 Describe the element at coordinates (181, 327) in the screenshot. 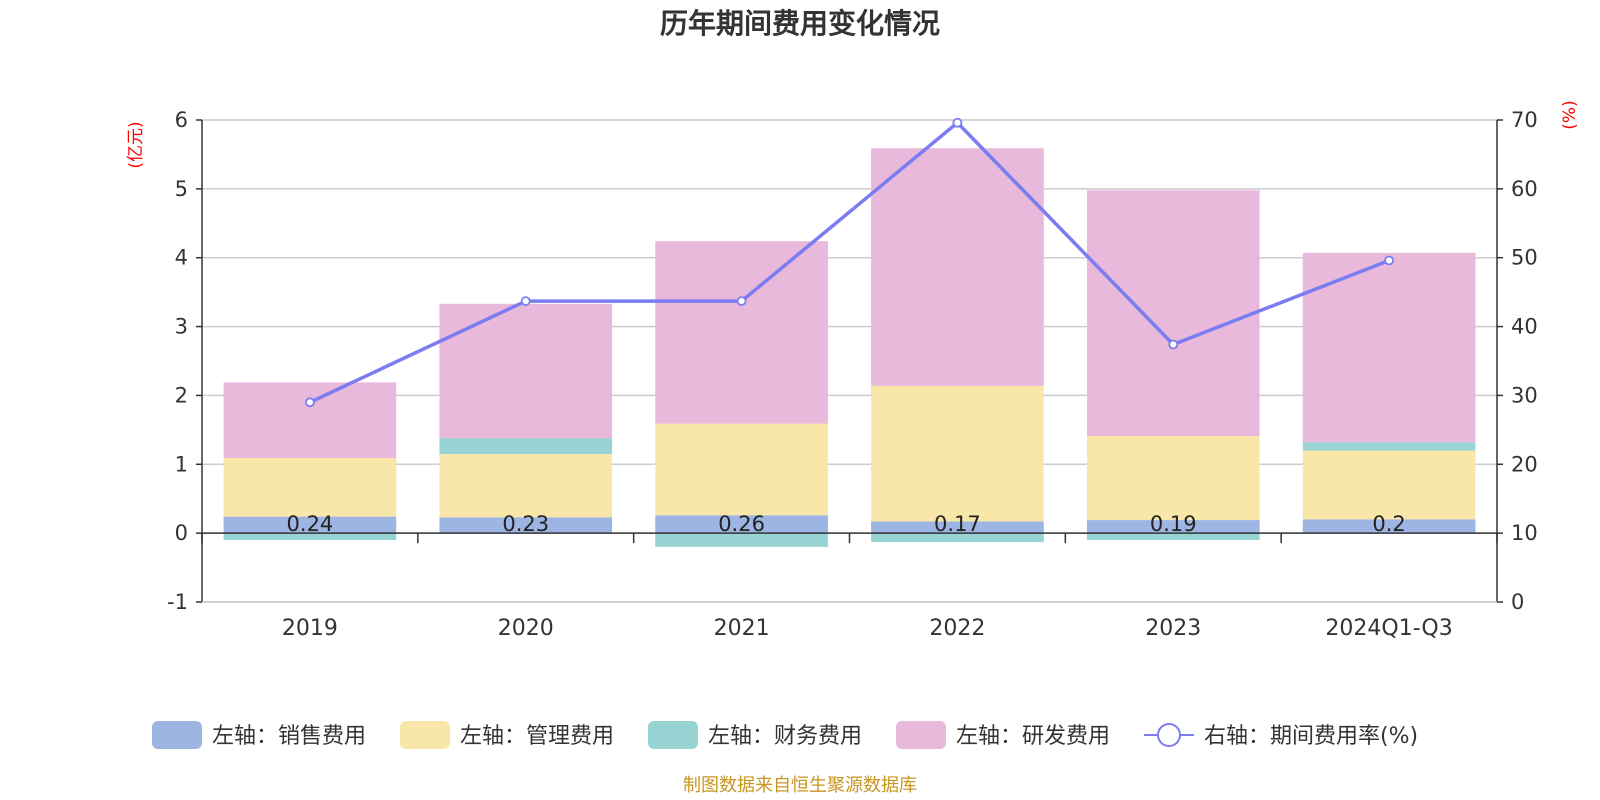

I see `left-tick-label: 3` at that location.